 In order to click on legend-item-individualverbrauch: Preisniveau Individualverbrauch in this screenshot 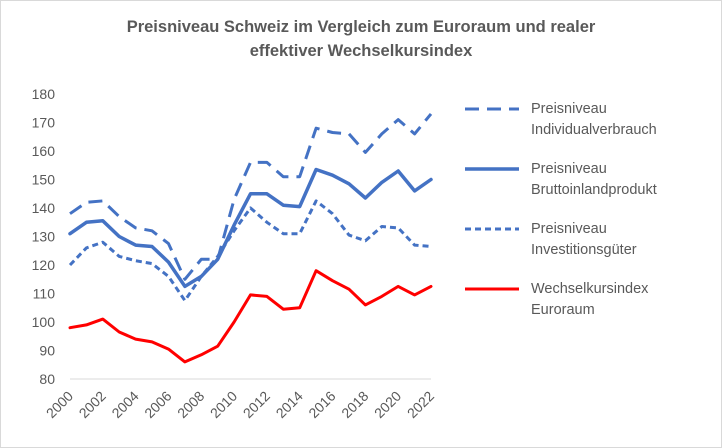, I will do `click(588, 129)`.